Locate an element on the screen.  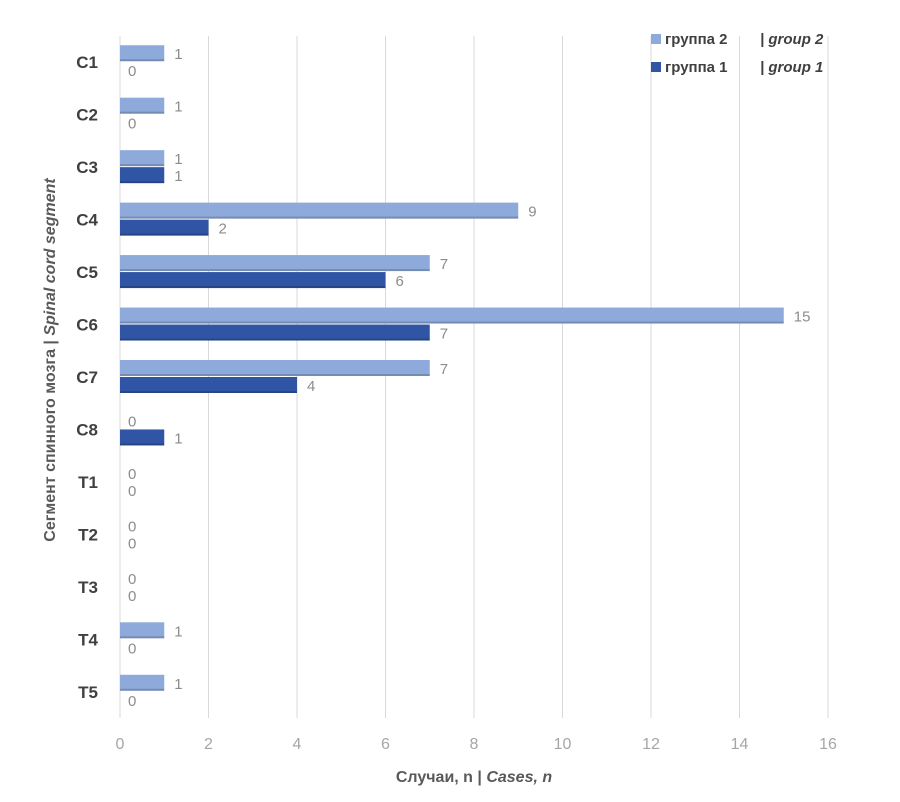
x-tick-label-2: 2 is located at coordinates (208, 744).